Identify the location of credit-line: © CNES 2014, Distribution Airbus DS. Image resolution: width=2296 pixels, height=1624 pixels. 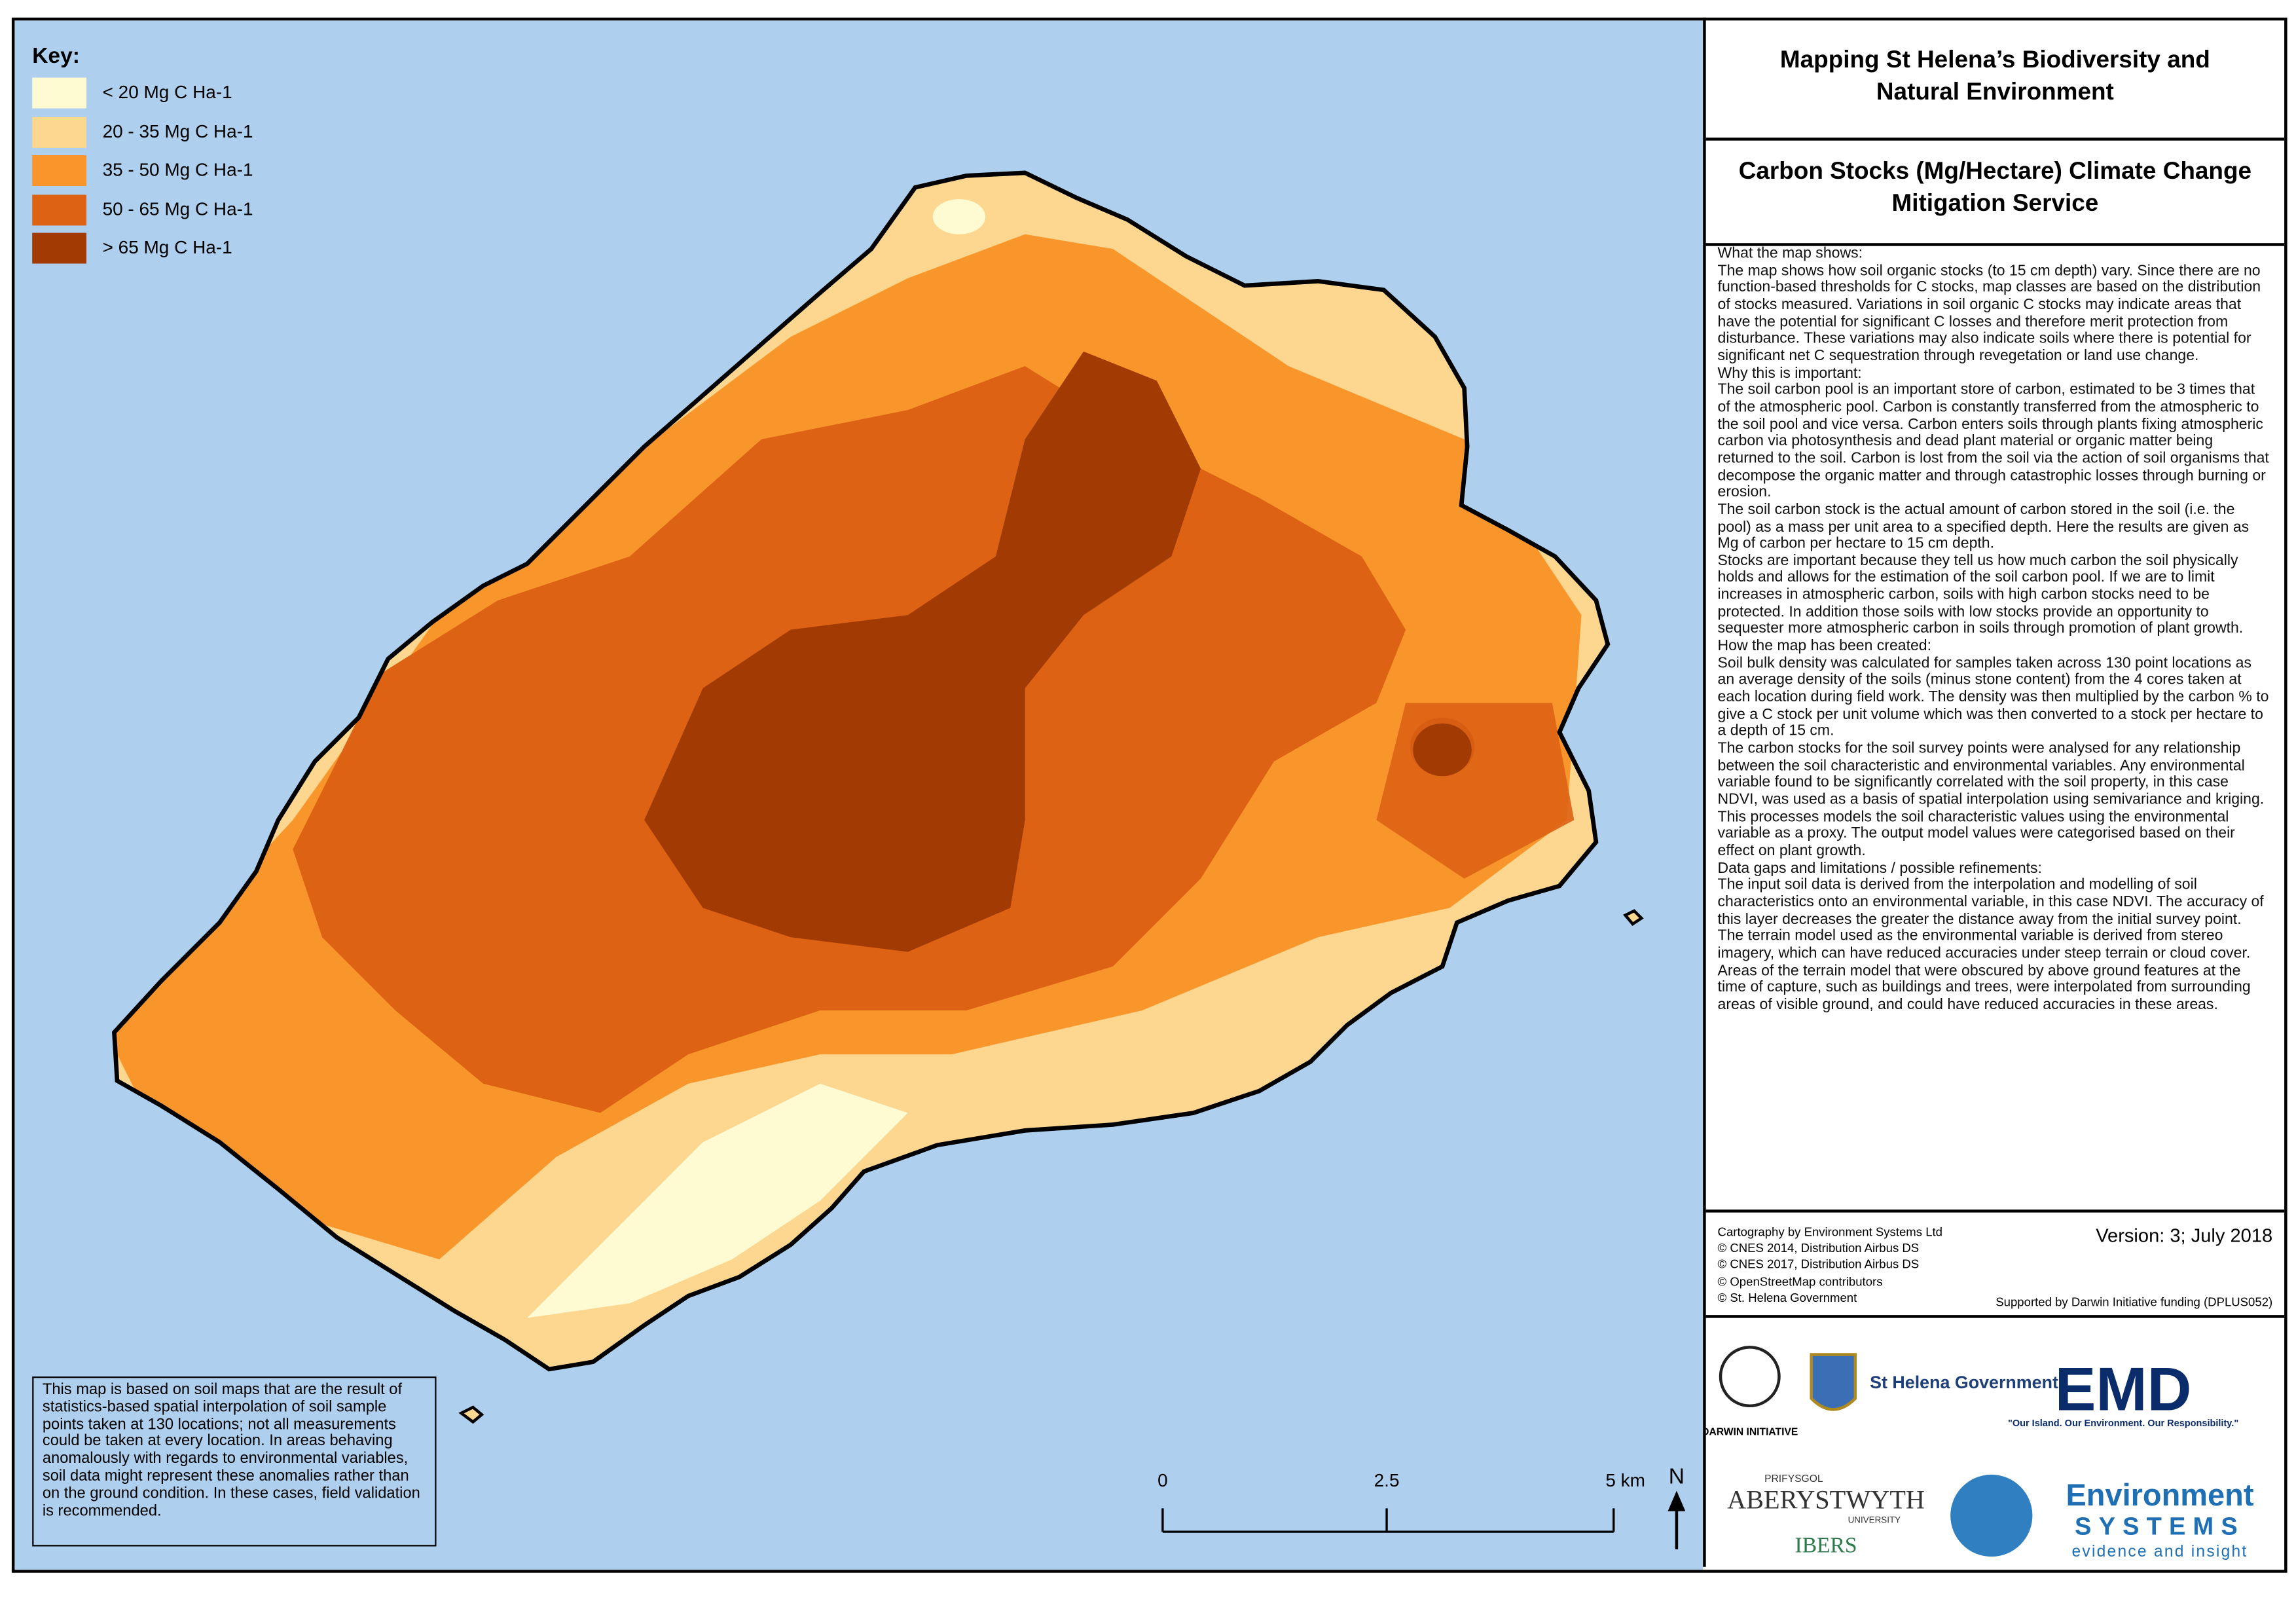
(1818, 1247).